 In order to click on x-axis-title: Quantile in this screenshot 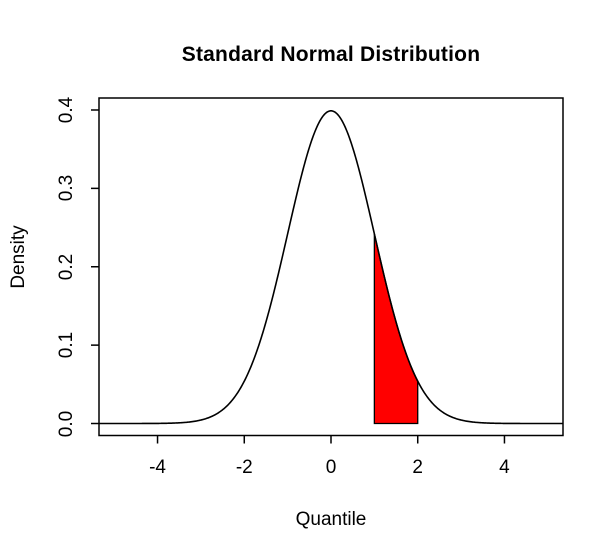, I will do `click(331, 519)`.